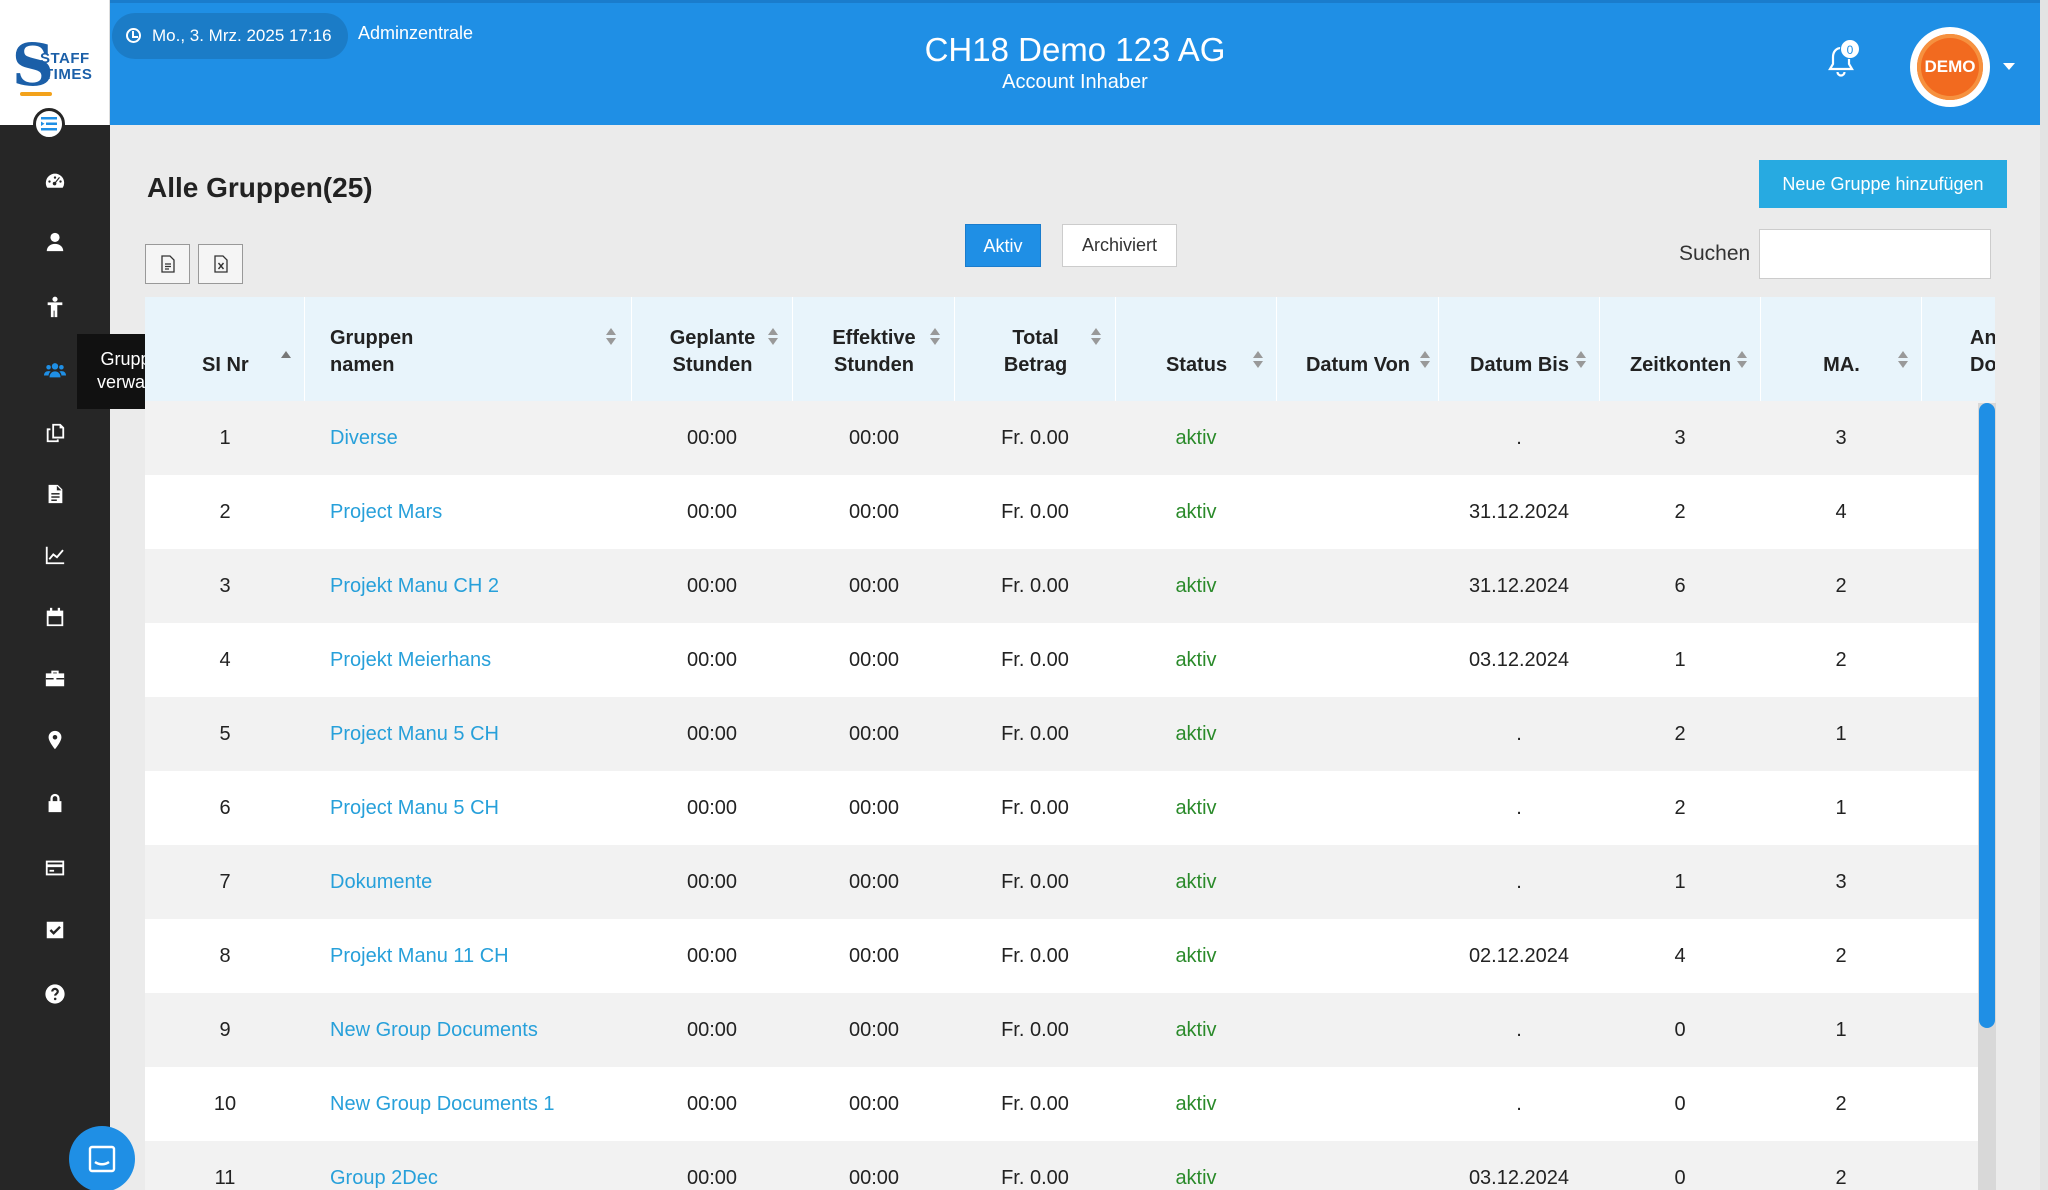 Image resolution: width=2048 pixels, height=1190 pixels. What do you see at coordinates (225, 586) in the screenshot?
I see `cell-nr: 3` at bounding box center [225, 586].